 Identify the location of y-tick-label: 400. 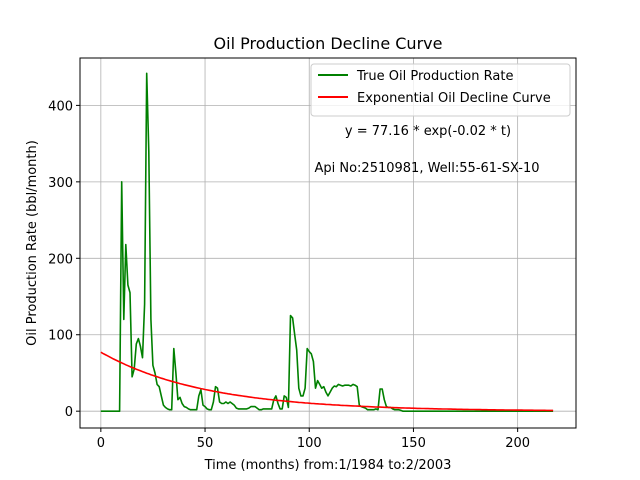
(60, 106).